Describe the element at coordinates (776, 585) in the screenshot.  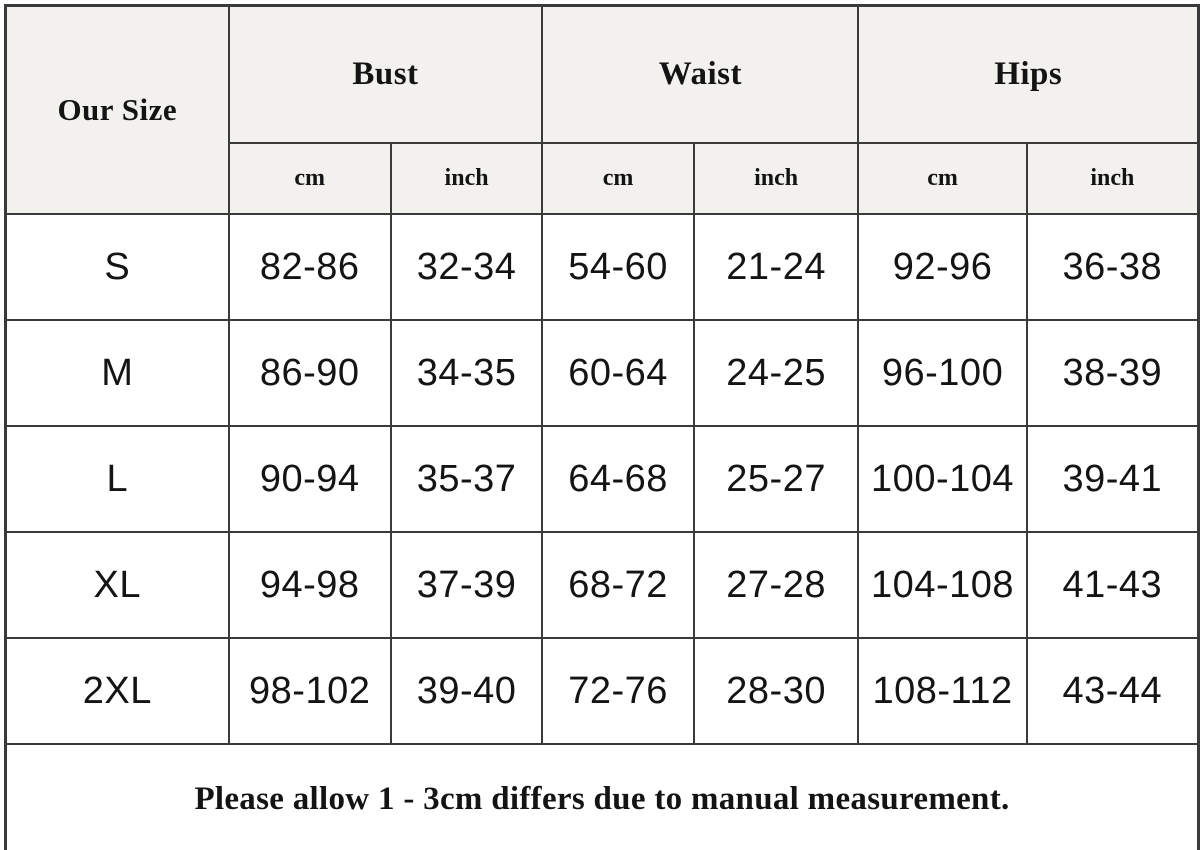
I see `measurement-cell: 27-28` at that location.